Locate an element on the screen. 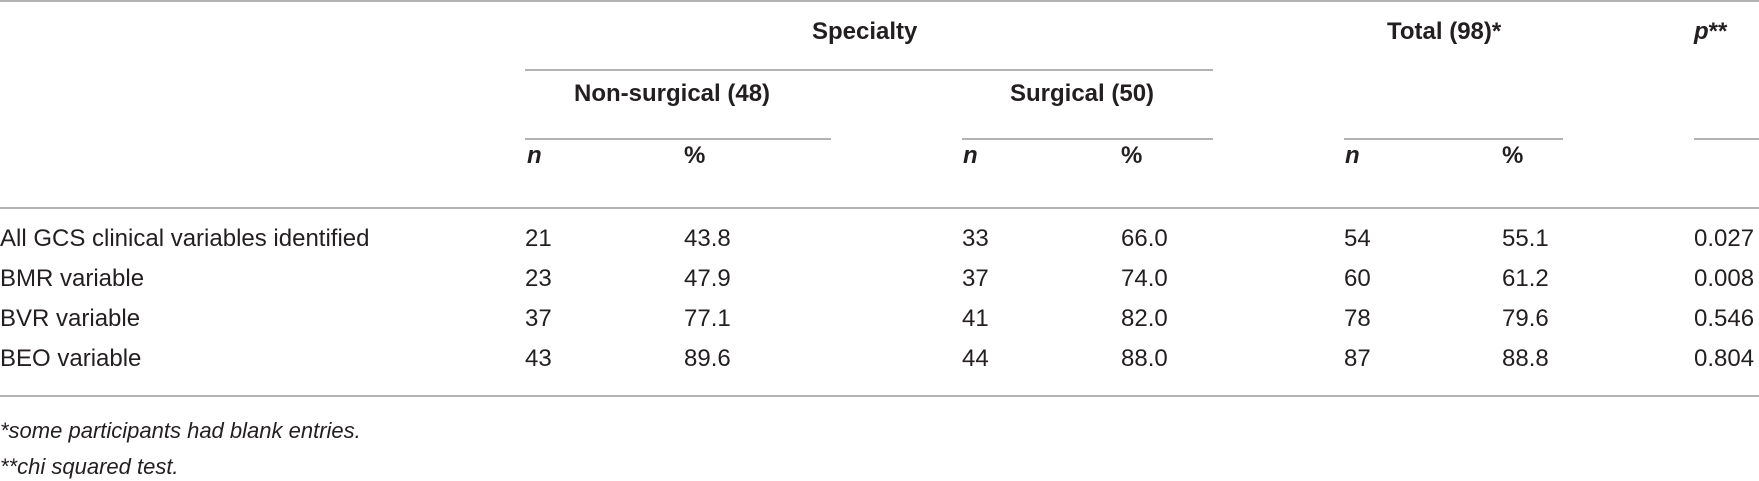 Image resolution: width=1759 pixels, height=481 pixels. specialty-rule is located at coordinates (869, 70).